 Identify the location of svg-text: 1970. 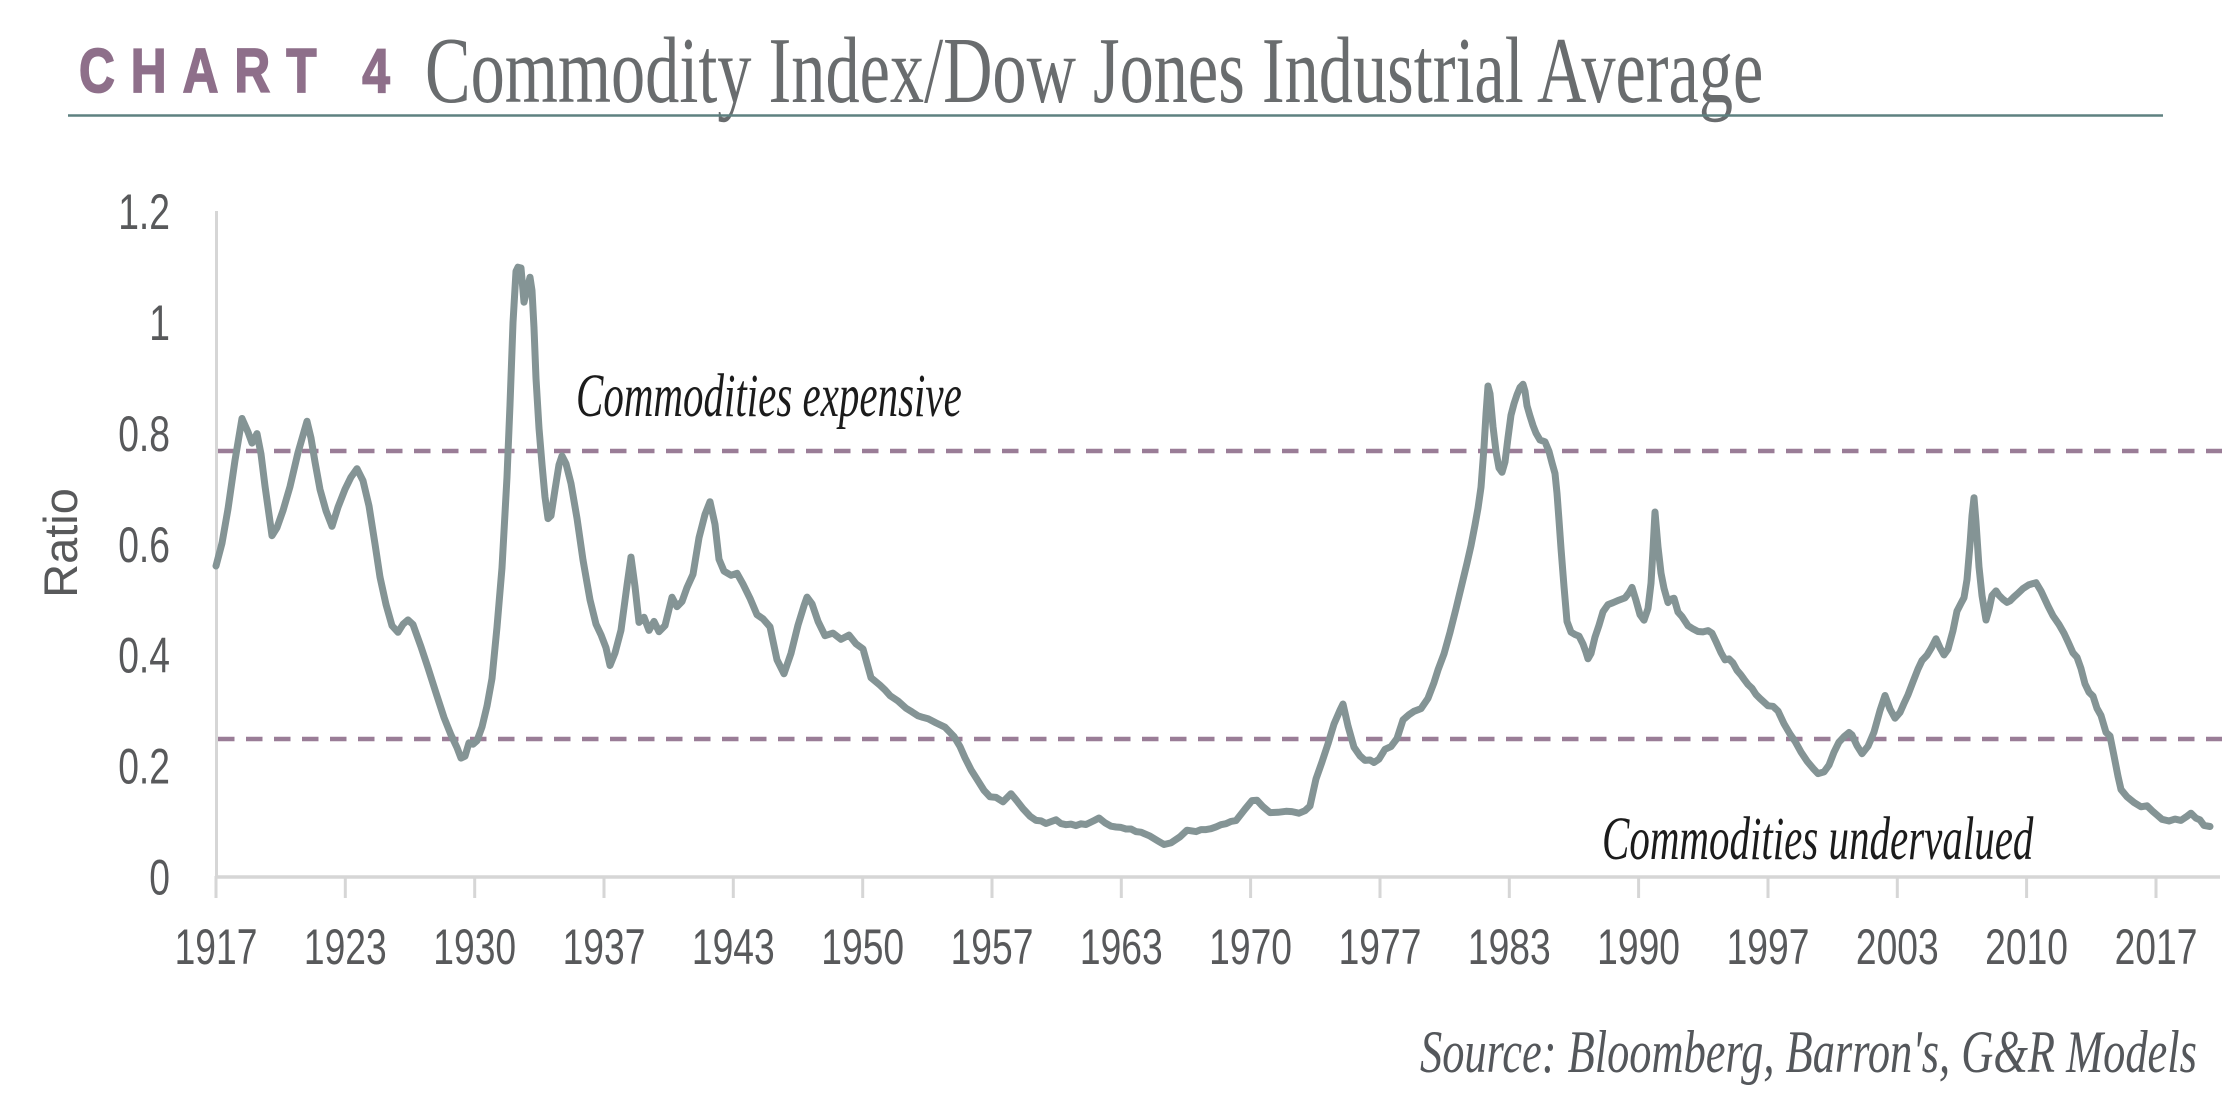
(1250, 948).